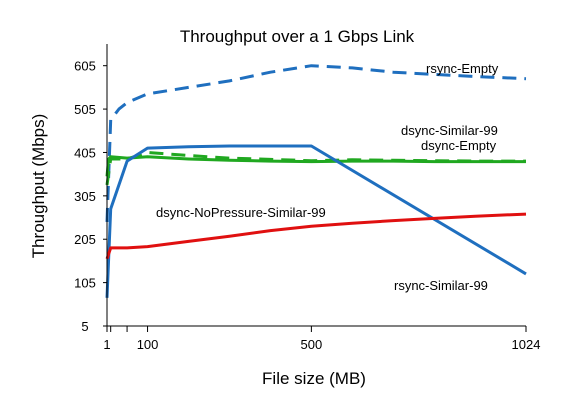  Describe the element at coordinates (462, 68) in the screenshot. I see `series-label-rsync-empty: rsync-Empty` at that location.